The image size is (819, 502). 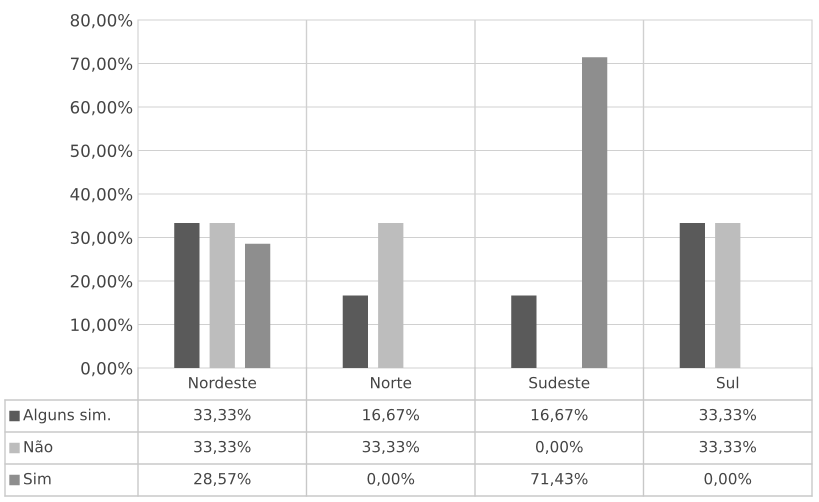 What do you see at coordinates (106, 369) in the screenshot?
I see `y-tick-label: 0,00%` at bounding box center [106, 369].